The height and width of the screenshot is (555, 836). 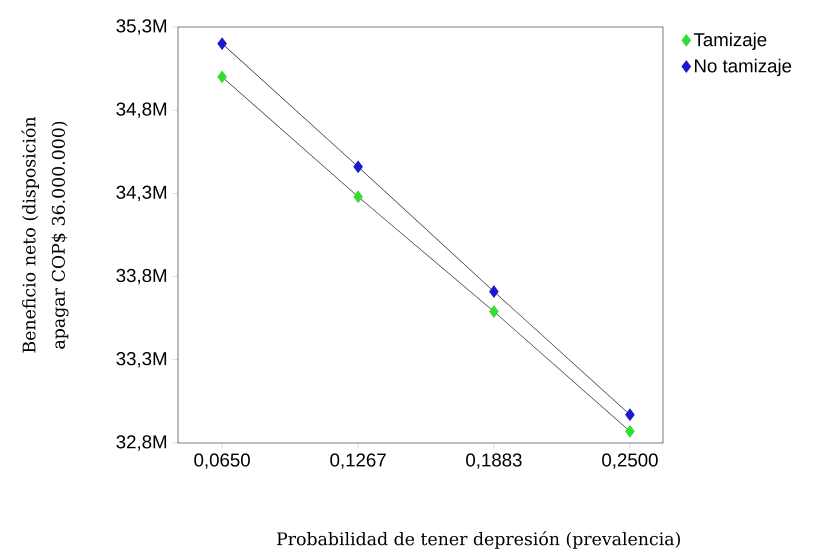 I want to click on y-axis-title: Beneficio neto (disposición apagar COP$ 36.000.000), so click(x=45, y=234).